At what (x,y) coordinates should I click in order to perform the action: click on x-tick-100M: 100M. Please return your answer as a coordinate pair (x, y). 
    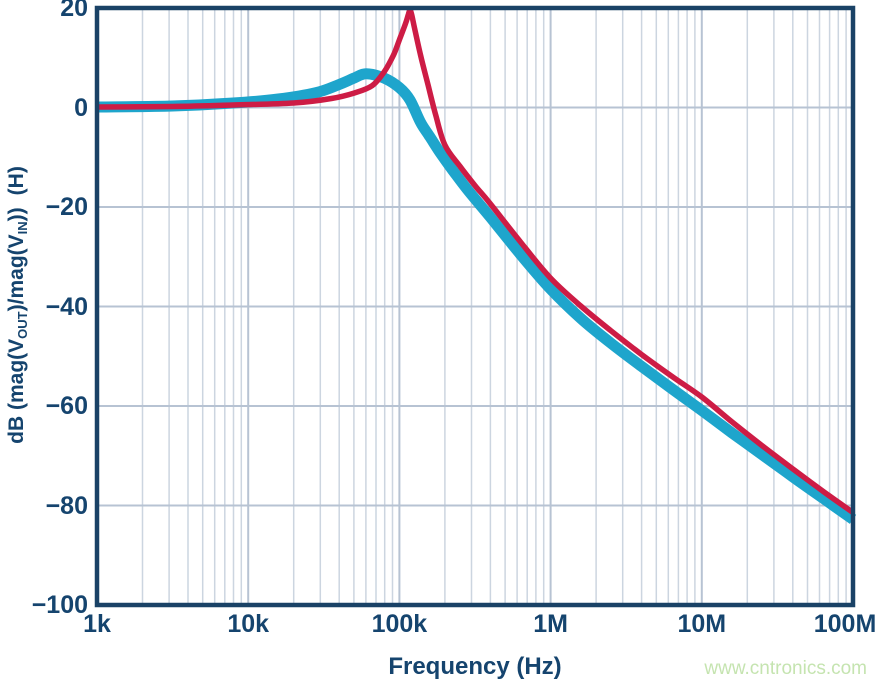
    Looking at the image, I should click on (845, 624).